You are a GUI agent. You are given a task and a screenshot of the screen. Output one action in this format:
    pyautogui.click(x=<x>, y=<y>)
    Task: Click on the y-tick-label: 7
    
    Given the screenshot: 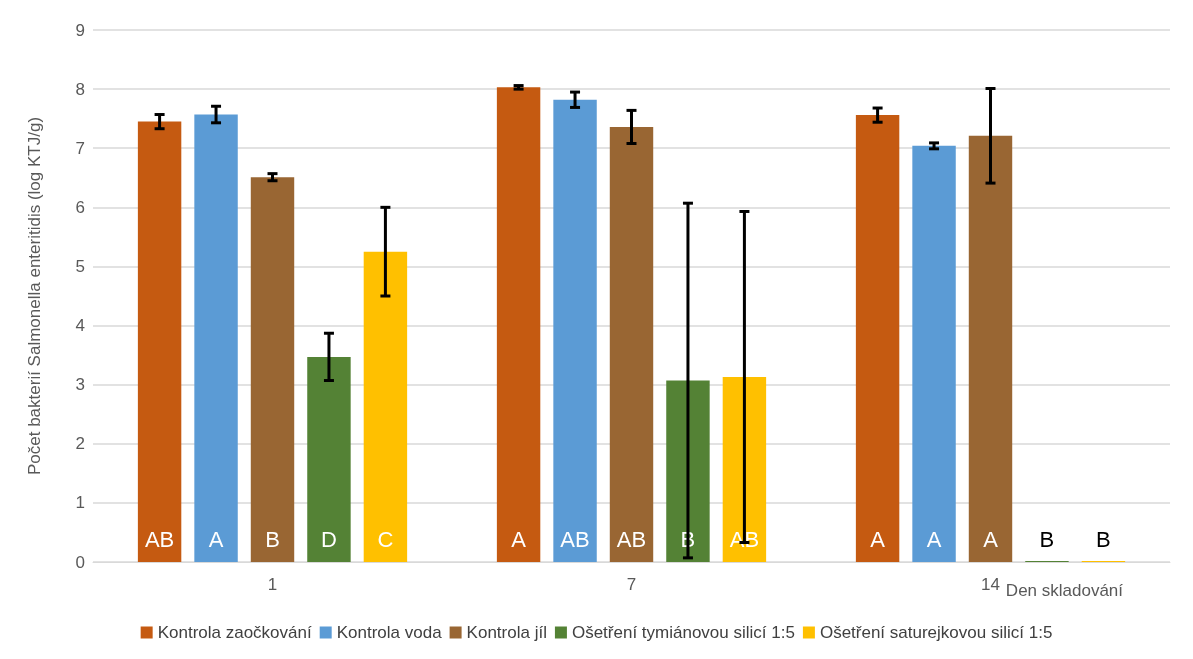 What is the action you would take?
    pyautogui.click(x=80, y=148)
    